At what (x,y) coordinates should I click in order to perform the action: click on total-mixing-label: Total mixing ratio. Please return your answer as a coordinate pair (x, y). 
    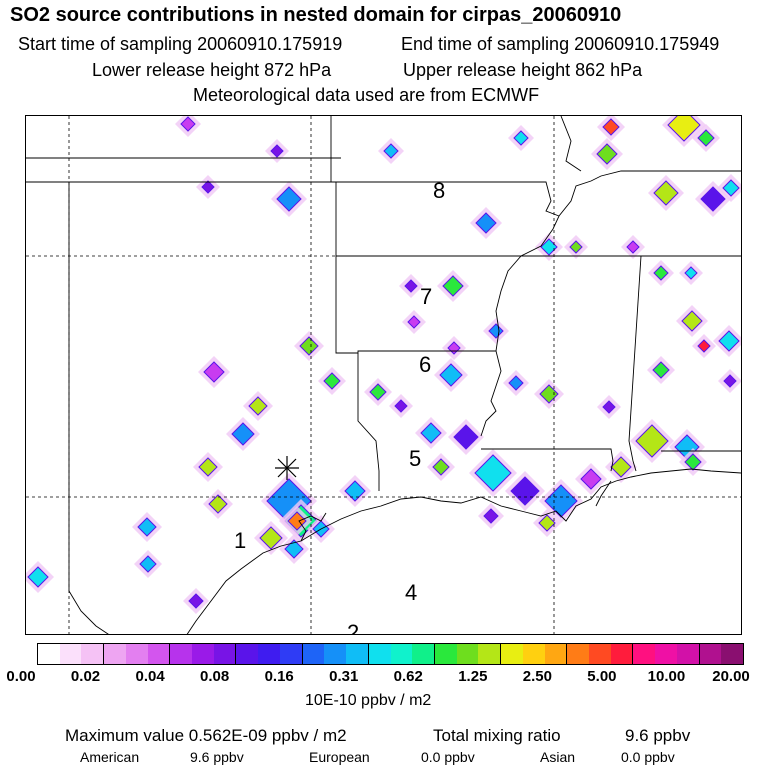
    Looking at the image, I should click on (497, 735).